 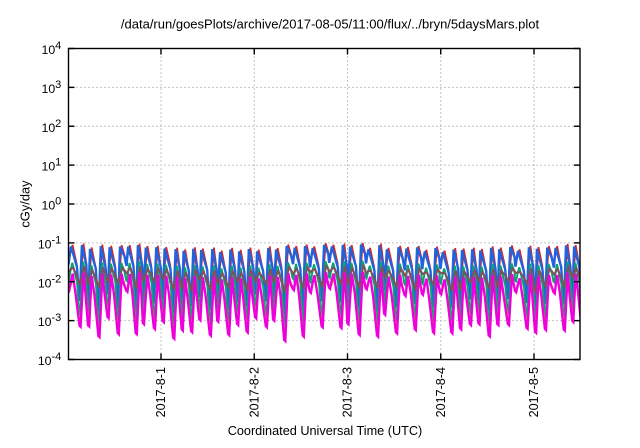 What do you see at coordinates (24, 204) in the screenshot?
I see `svg-text: cGy/day` at bounding box center [24, 204].